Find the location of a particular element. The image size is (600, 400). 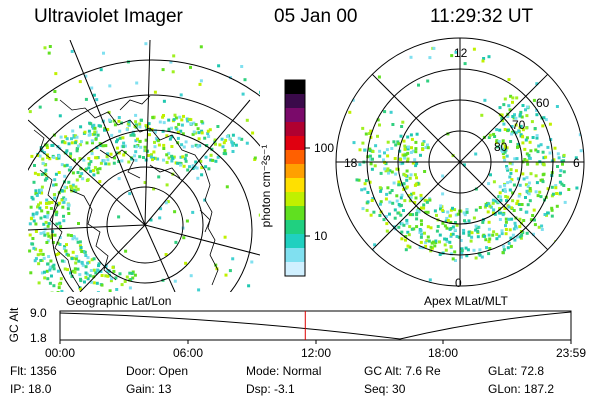

meridian-line is located at coordinates (147, 133).